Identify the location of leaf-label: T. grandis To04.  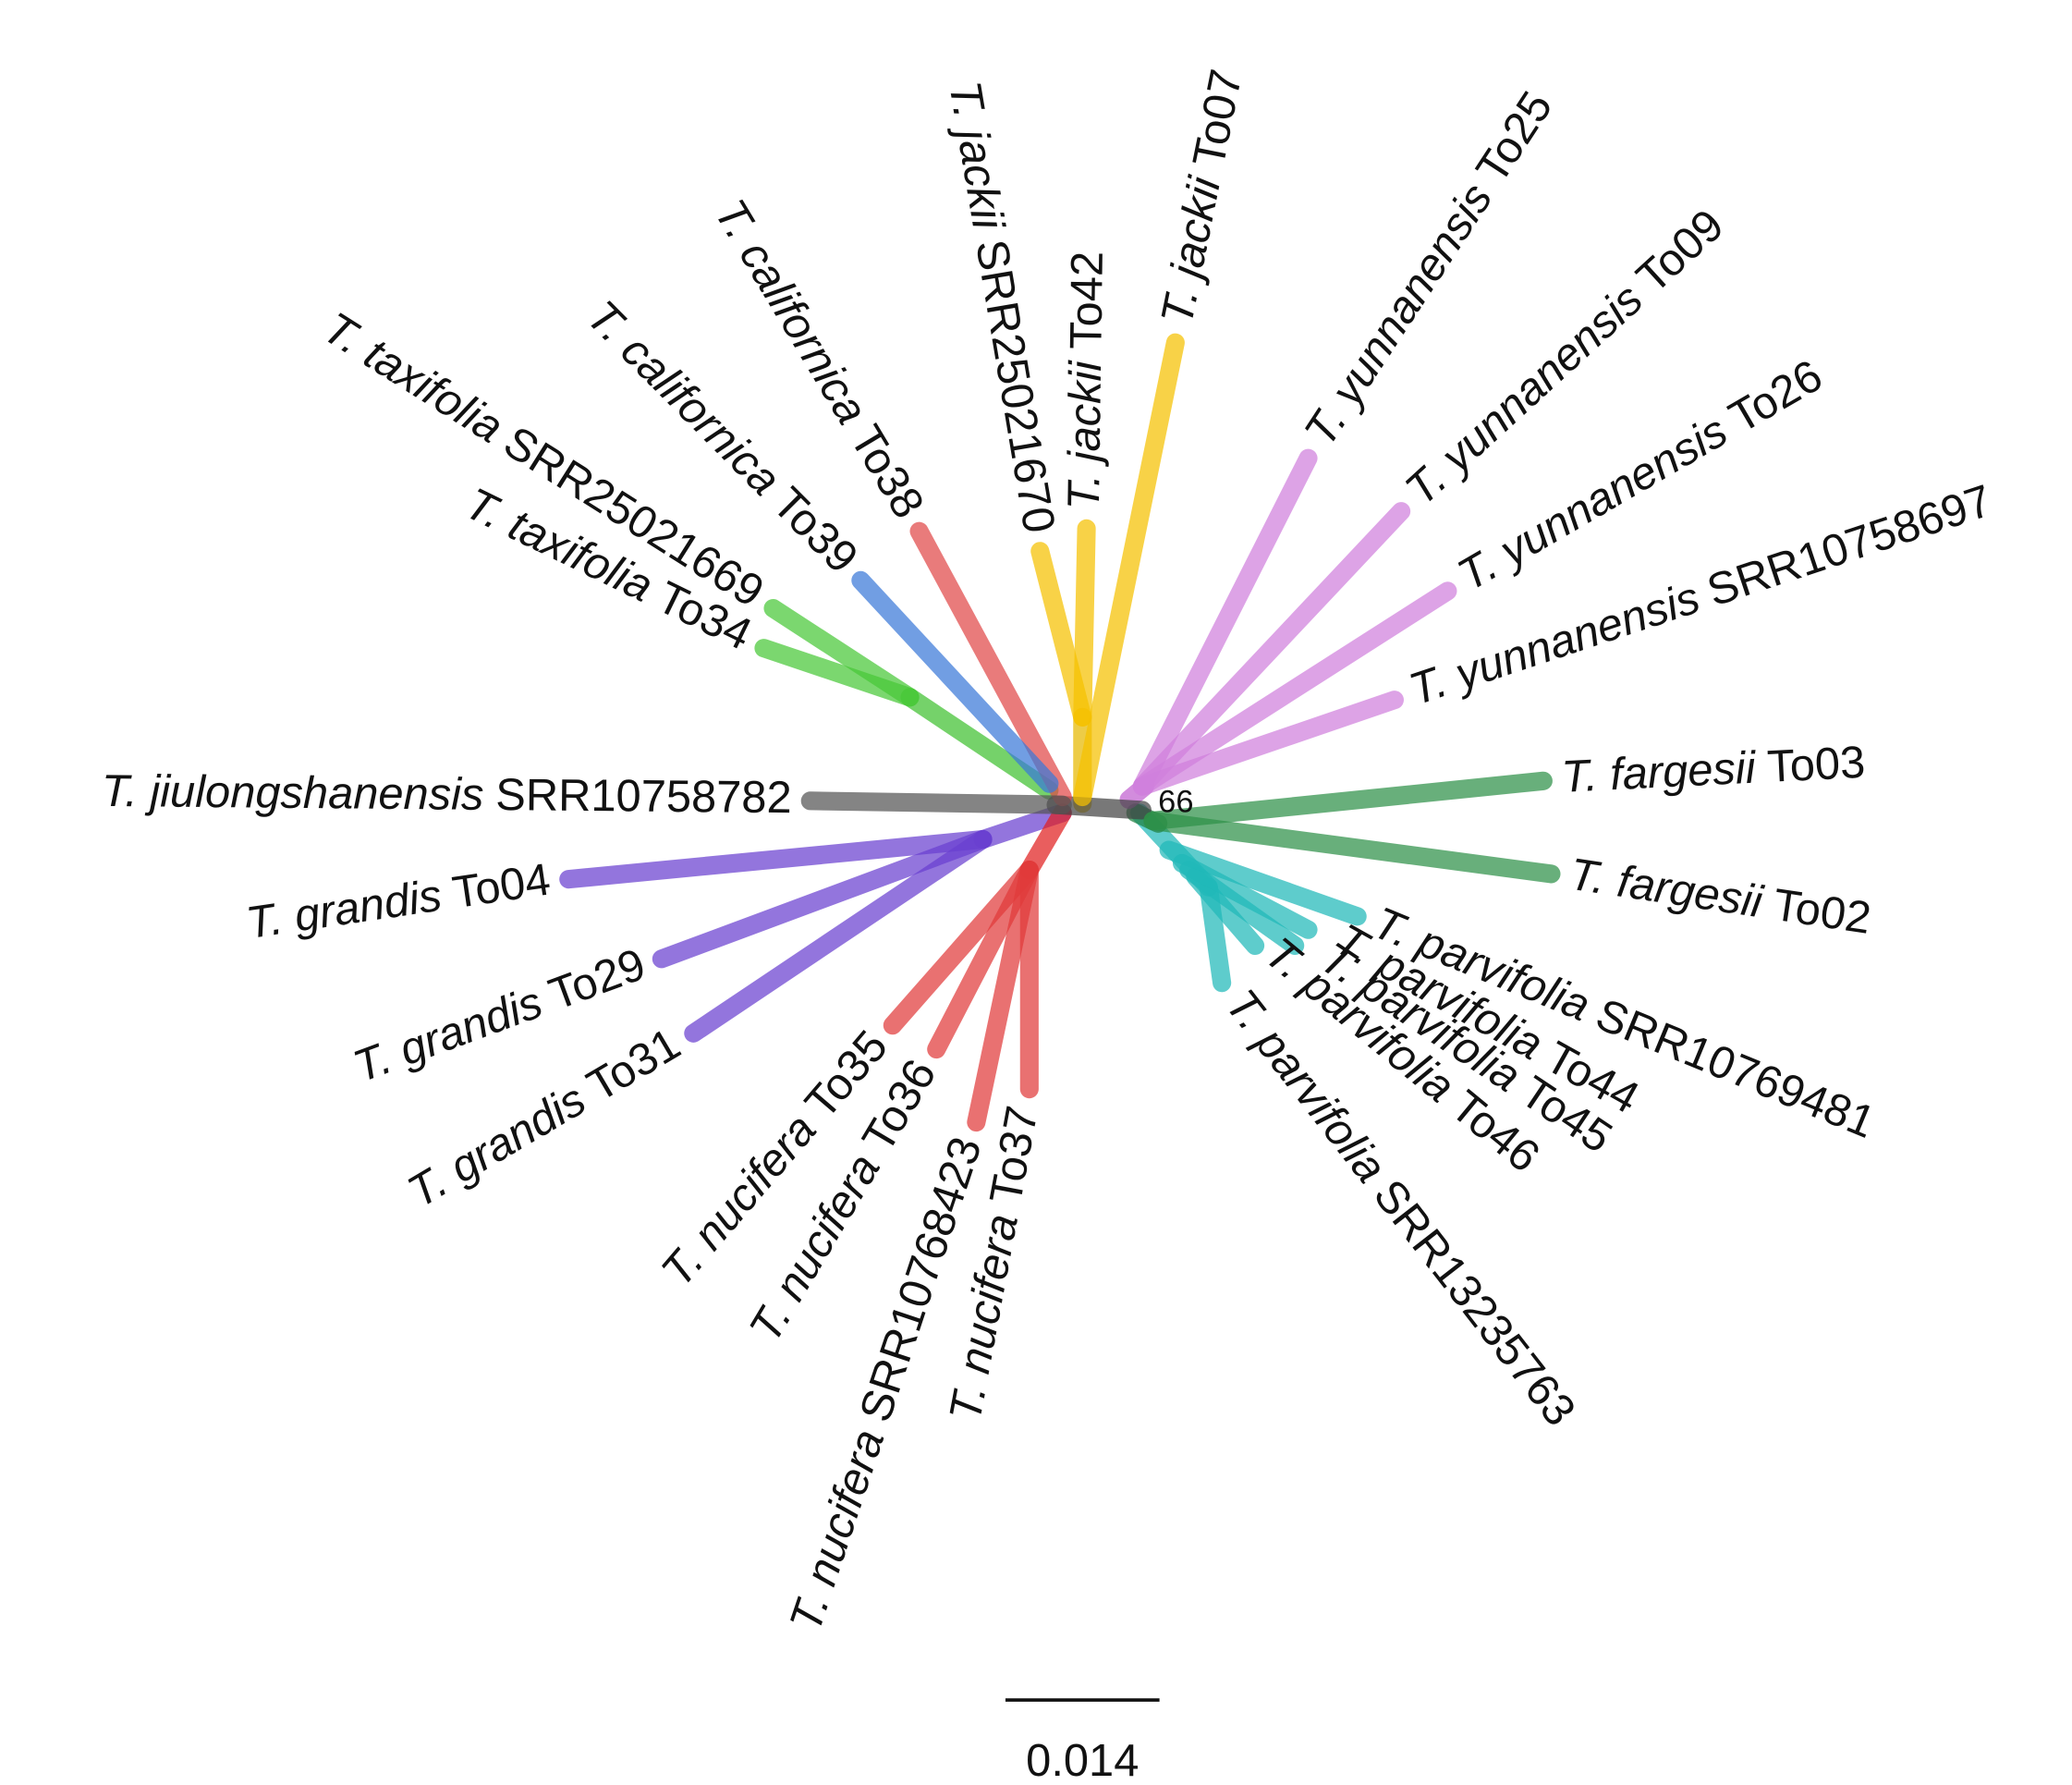
(398, 901).